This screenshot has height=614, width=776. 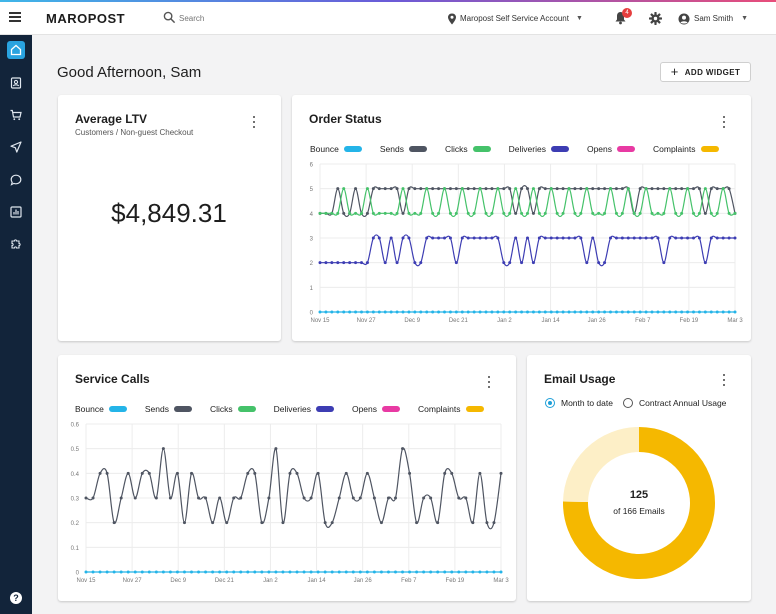 I want to click on add-widget-button: + ADD WIDGET, so click(x=705, y=72).